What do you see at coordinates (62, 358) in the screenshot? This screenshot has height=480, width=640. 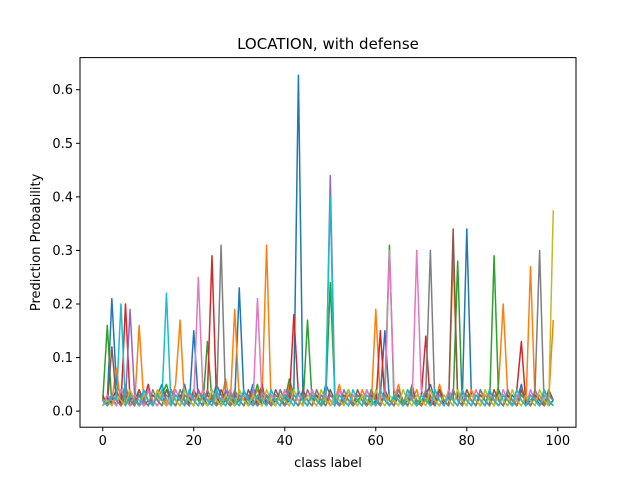 I see `y-tick-label: 0.1` at bounding box center [62, 358].